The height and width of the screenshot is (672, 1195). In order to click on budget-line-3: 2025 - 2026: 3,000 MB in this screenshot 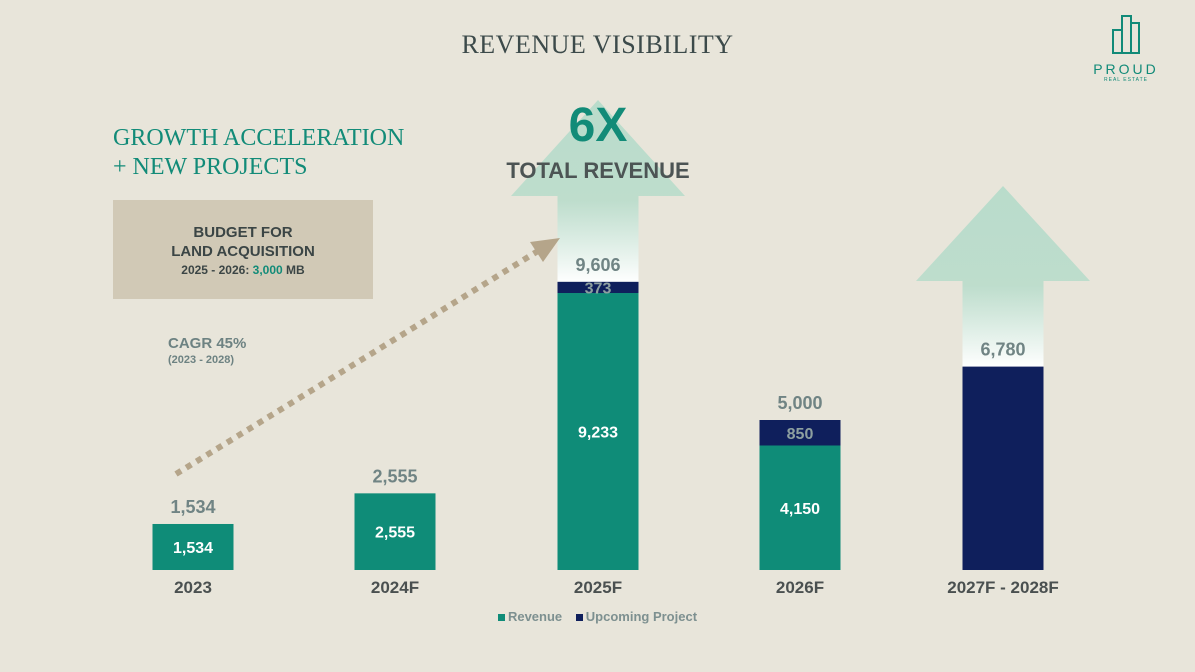, I will do `click(243, 270)`.